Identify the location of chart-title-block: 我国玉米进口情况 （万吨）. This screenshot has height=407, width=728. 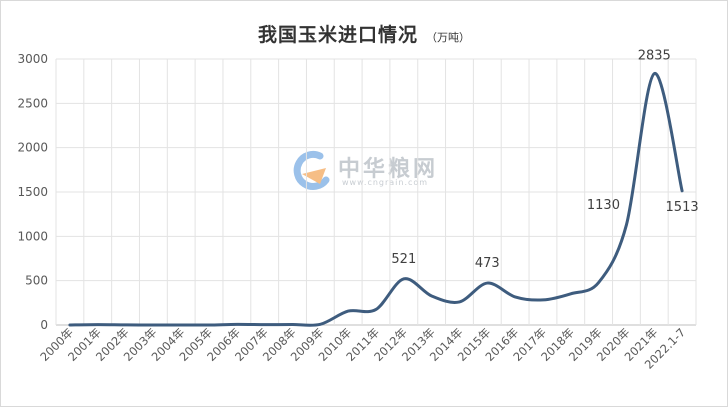
(364, 33).